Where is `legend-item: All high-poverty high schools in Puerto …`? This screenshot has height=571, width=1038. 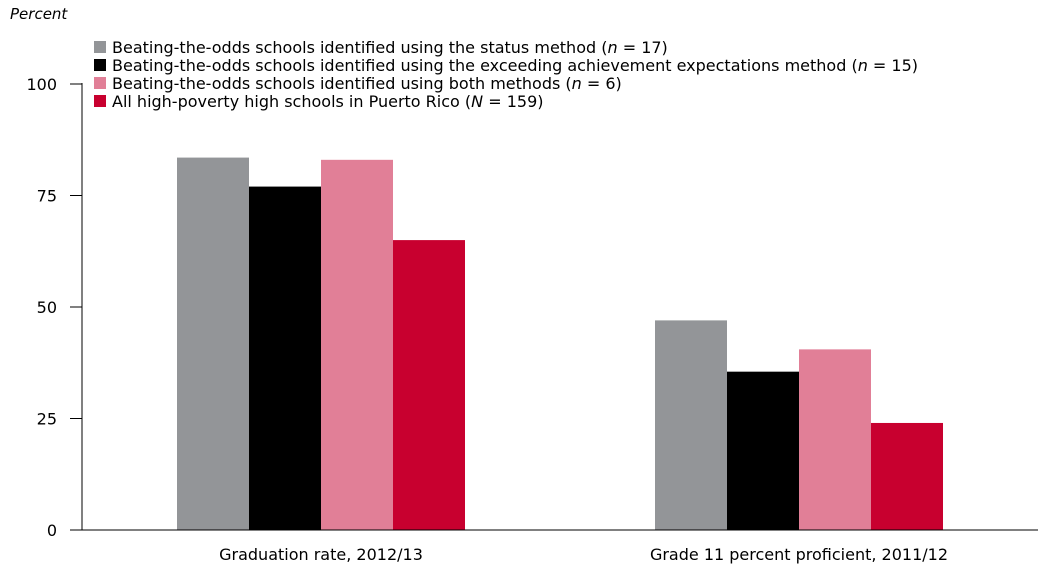
legend-item: All high-poverty high schools in Puerto … is located at coordinates (318, 101).